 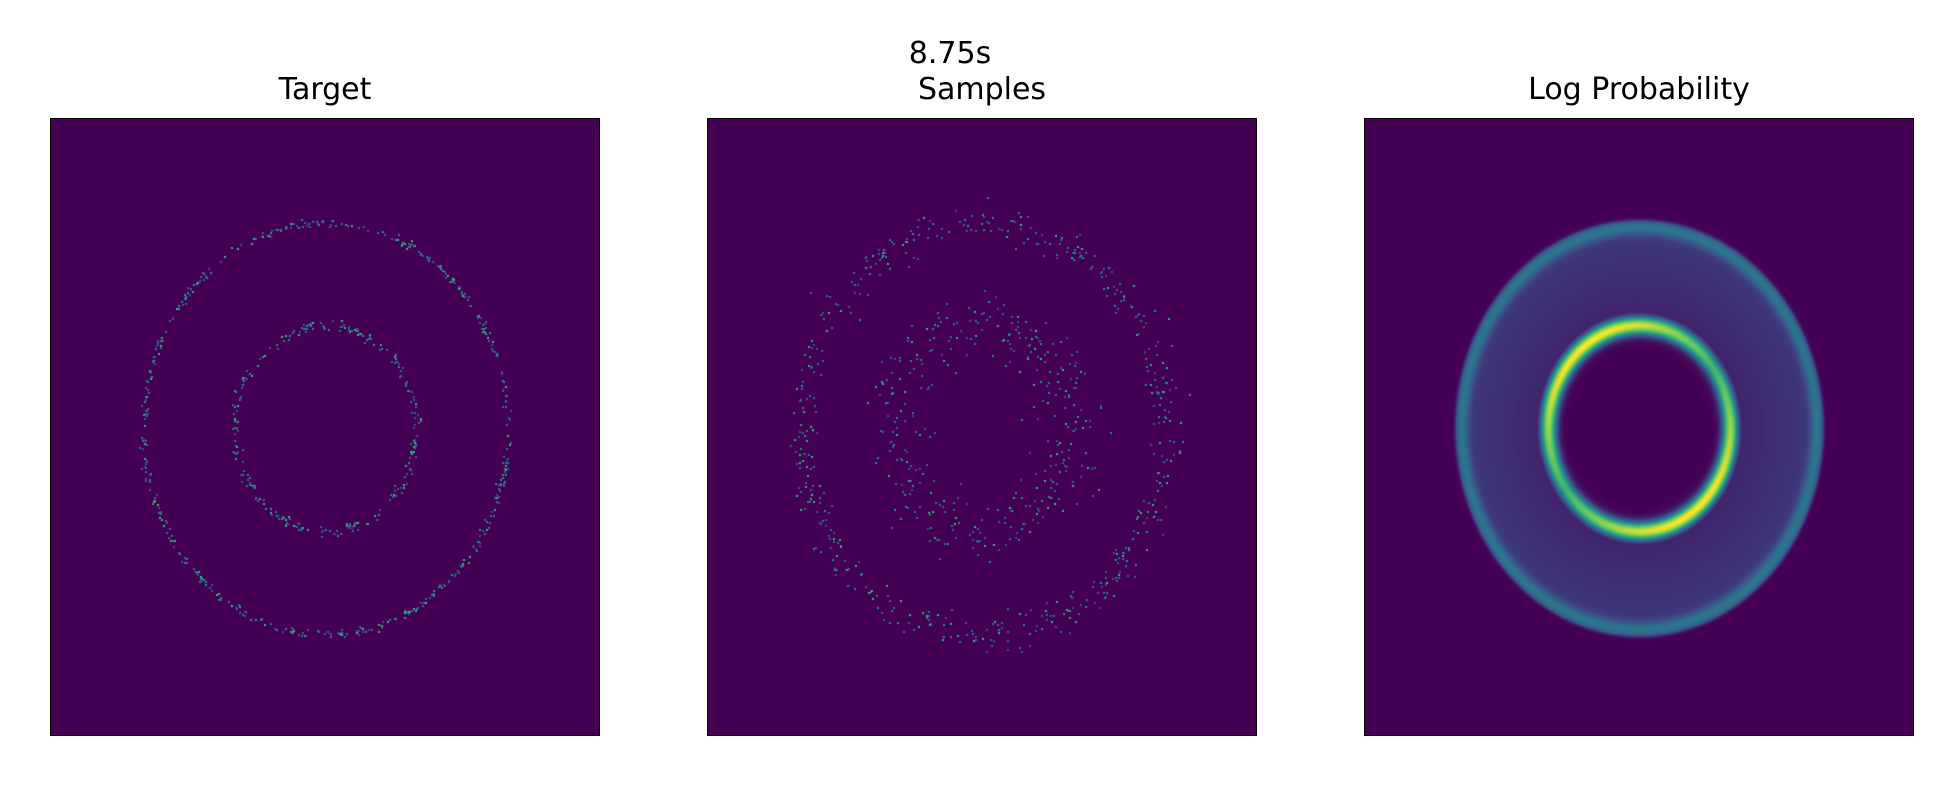 I want to click on samples-title: Samples, so click(x=982, y=89).